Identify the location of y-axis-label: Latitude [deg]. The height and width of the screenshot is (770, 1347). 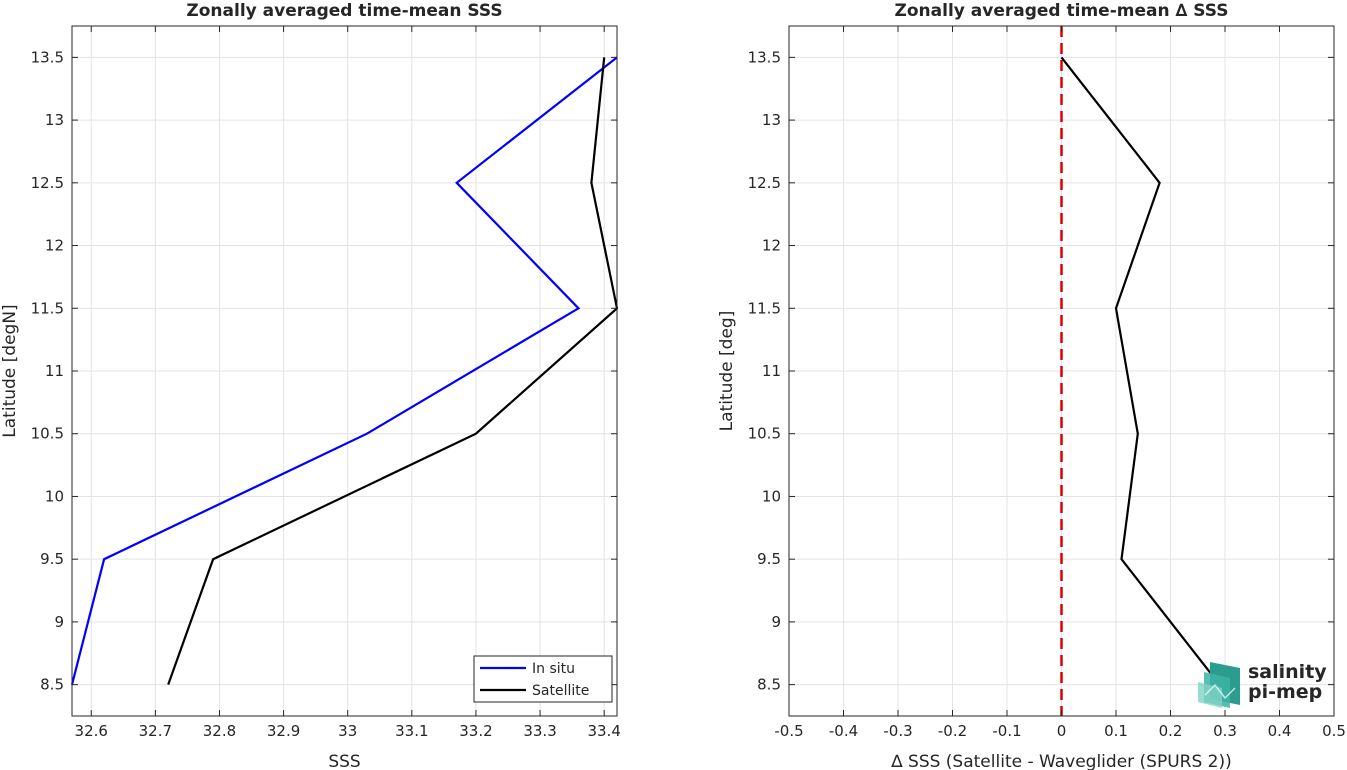
(727, 371).